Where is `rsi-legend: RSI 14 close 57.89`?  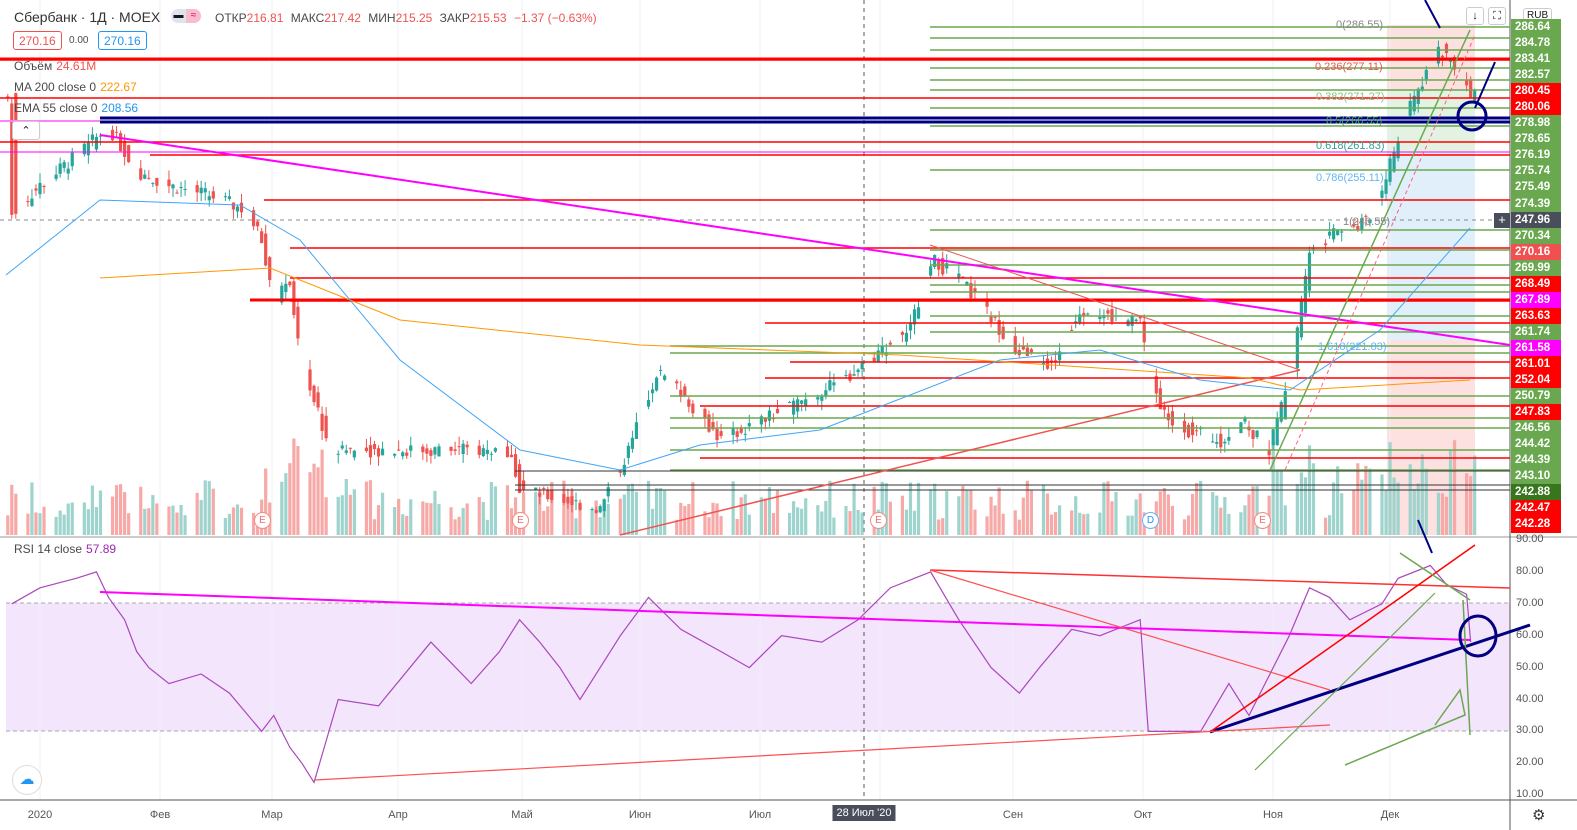 rsi-legend: RSI 14 close 57.89 is located at coordinates (65, 549).